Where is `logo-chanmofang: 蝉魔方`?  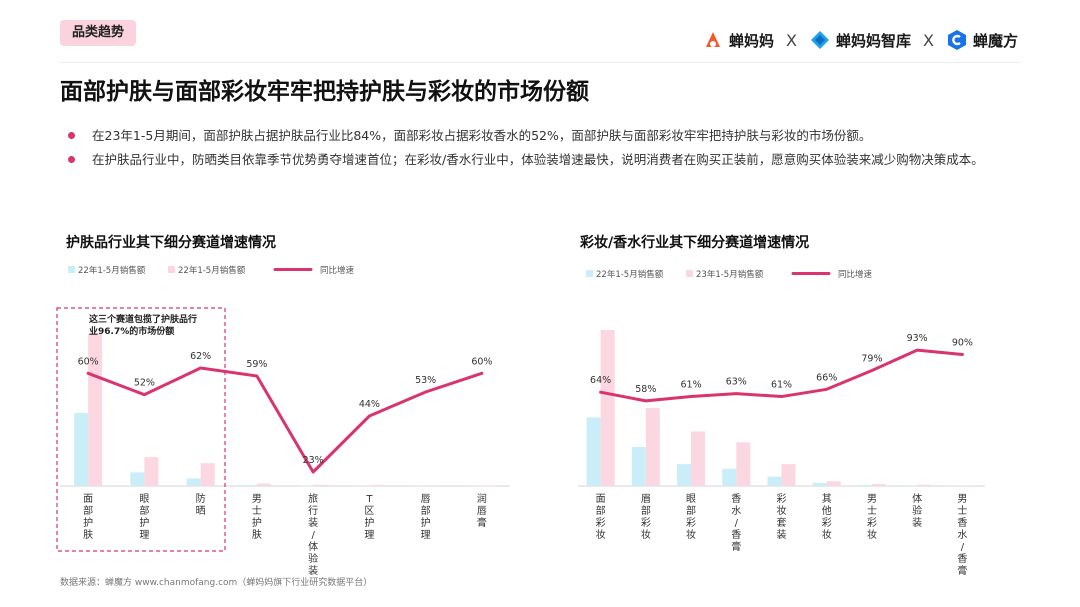 logo-chanmofang: 蝉魔方 is located at coordinates (982, 40).